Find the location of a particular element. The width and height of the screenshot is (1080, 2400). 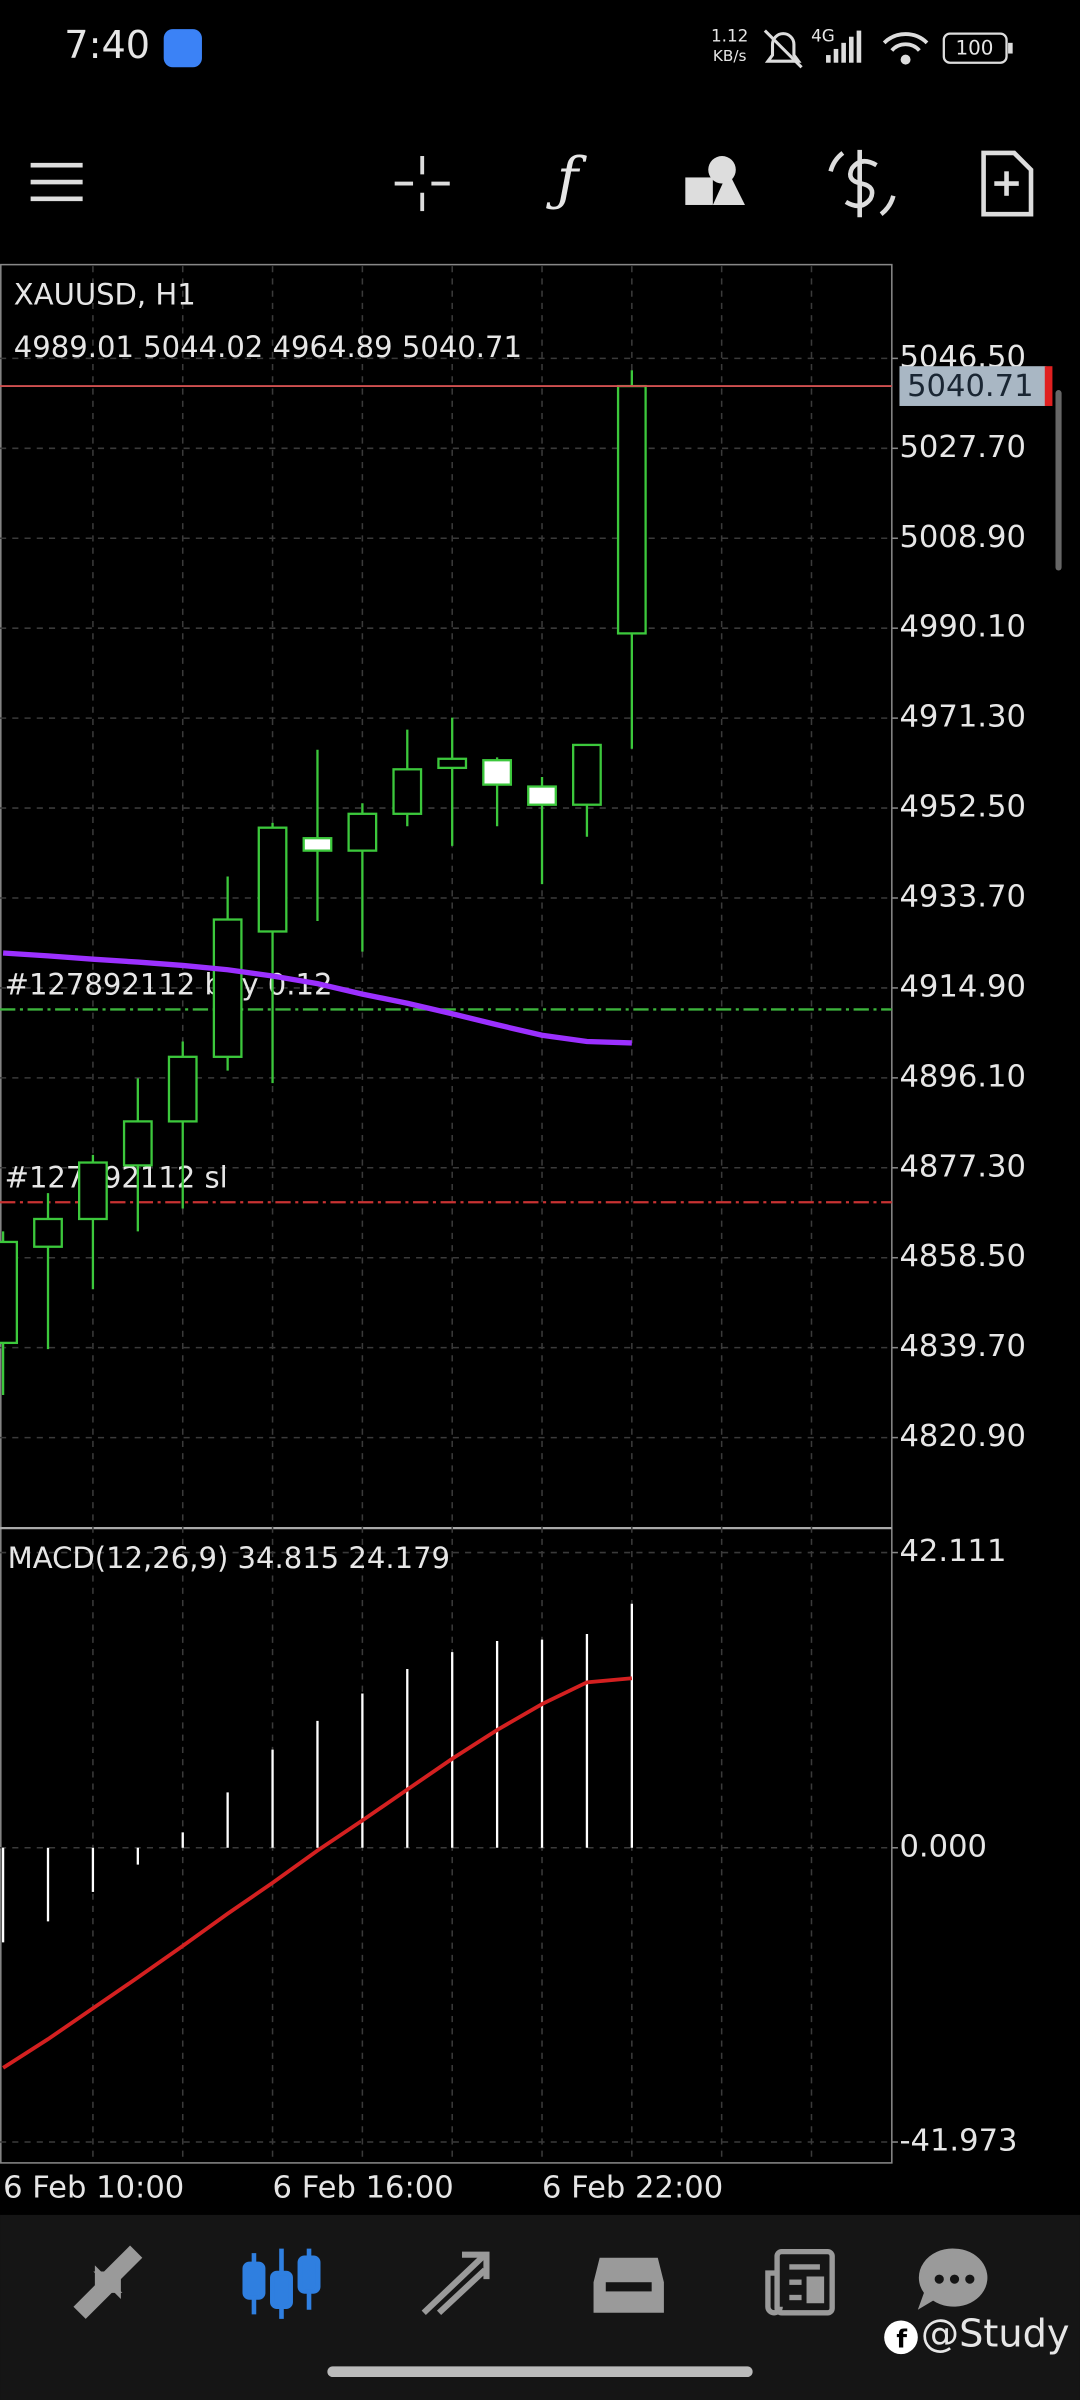

macd-readout: 34.815 is located at coordinates (289, 1558).